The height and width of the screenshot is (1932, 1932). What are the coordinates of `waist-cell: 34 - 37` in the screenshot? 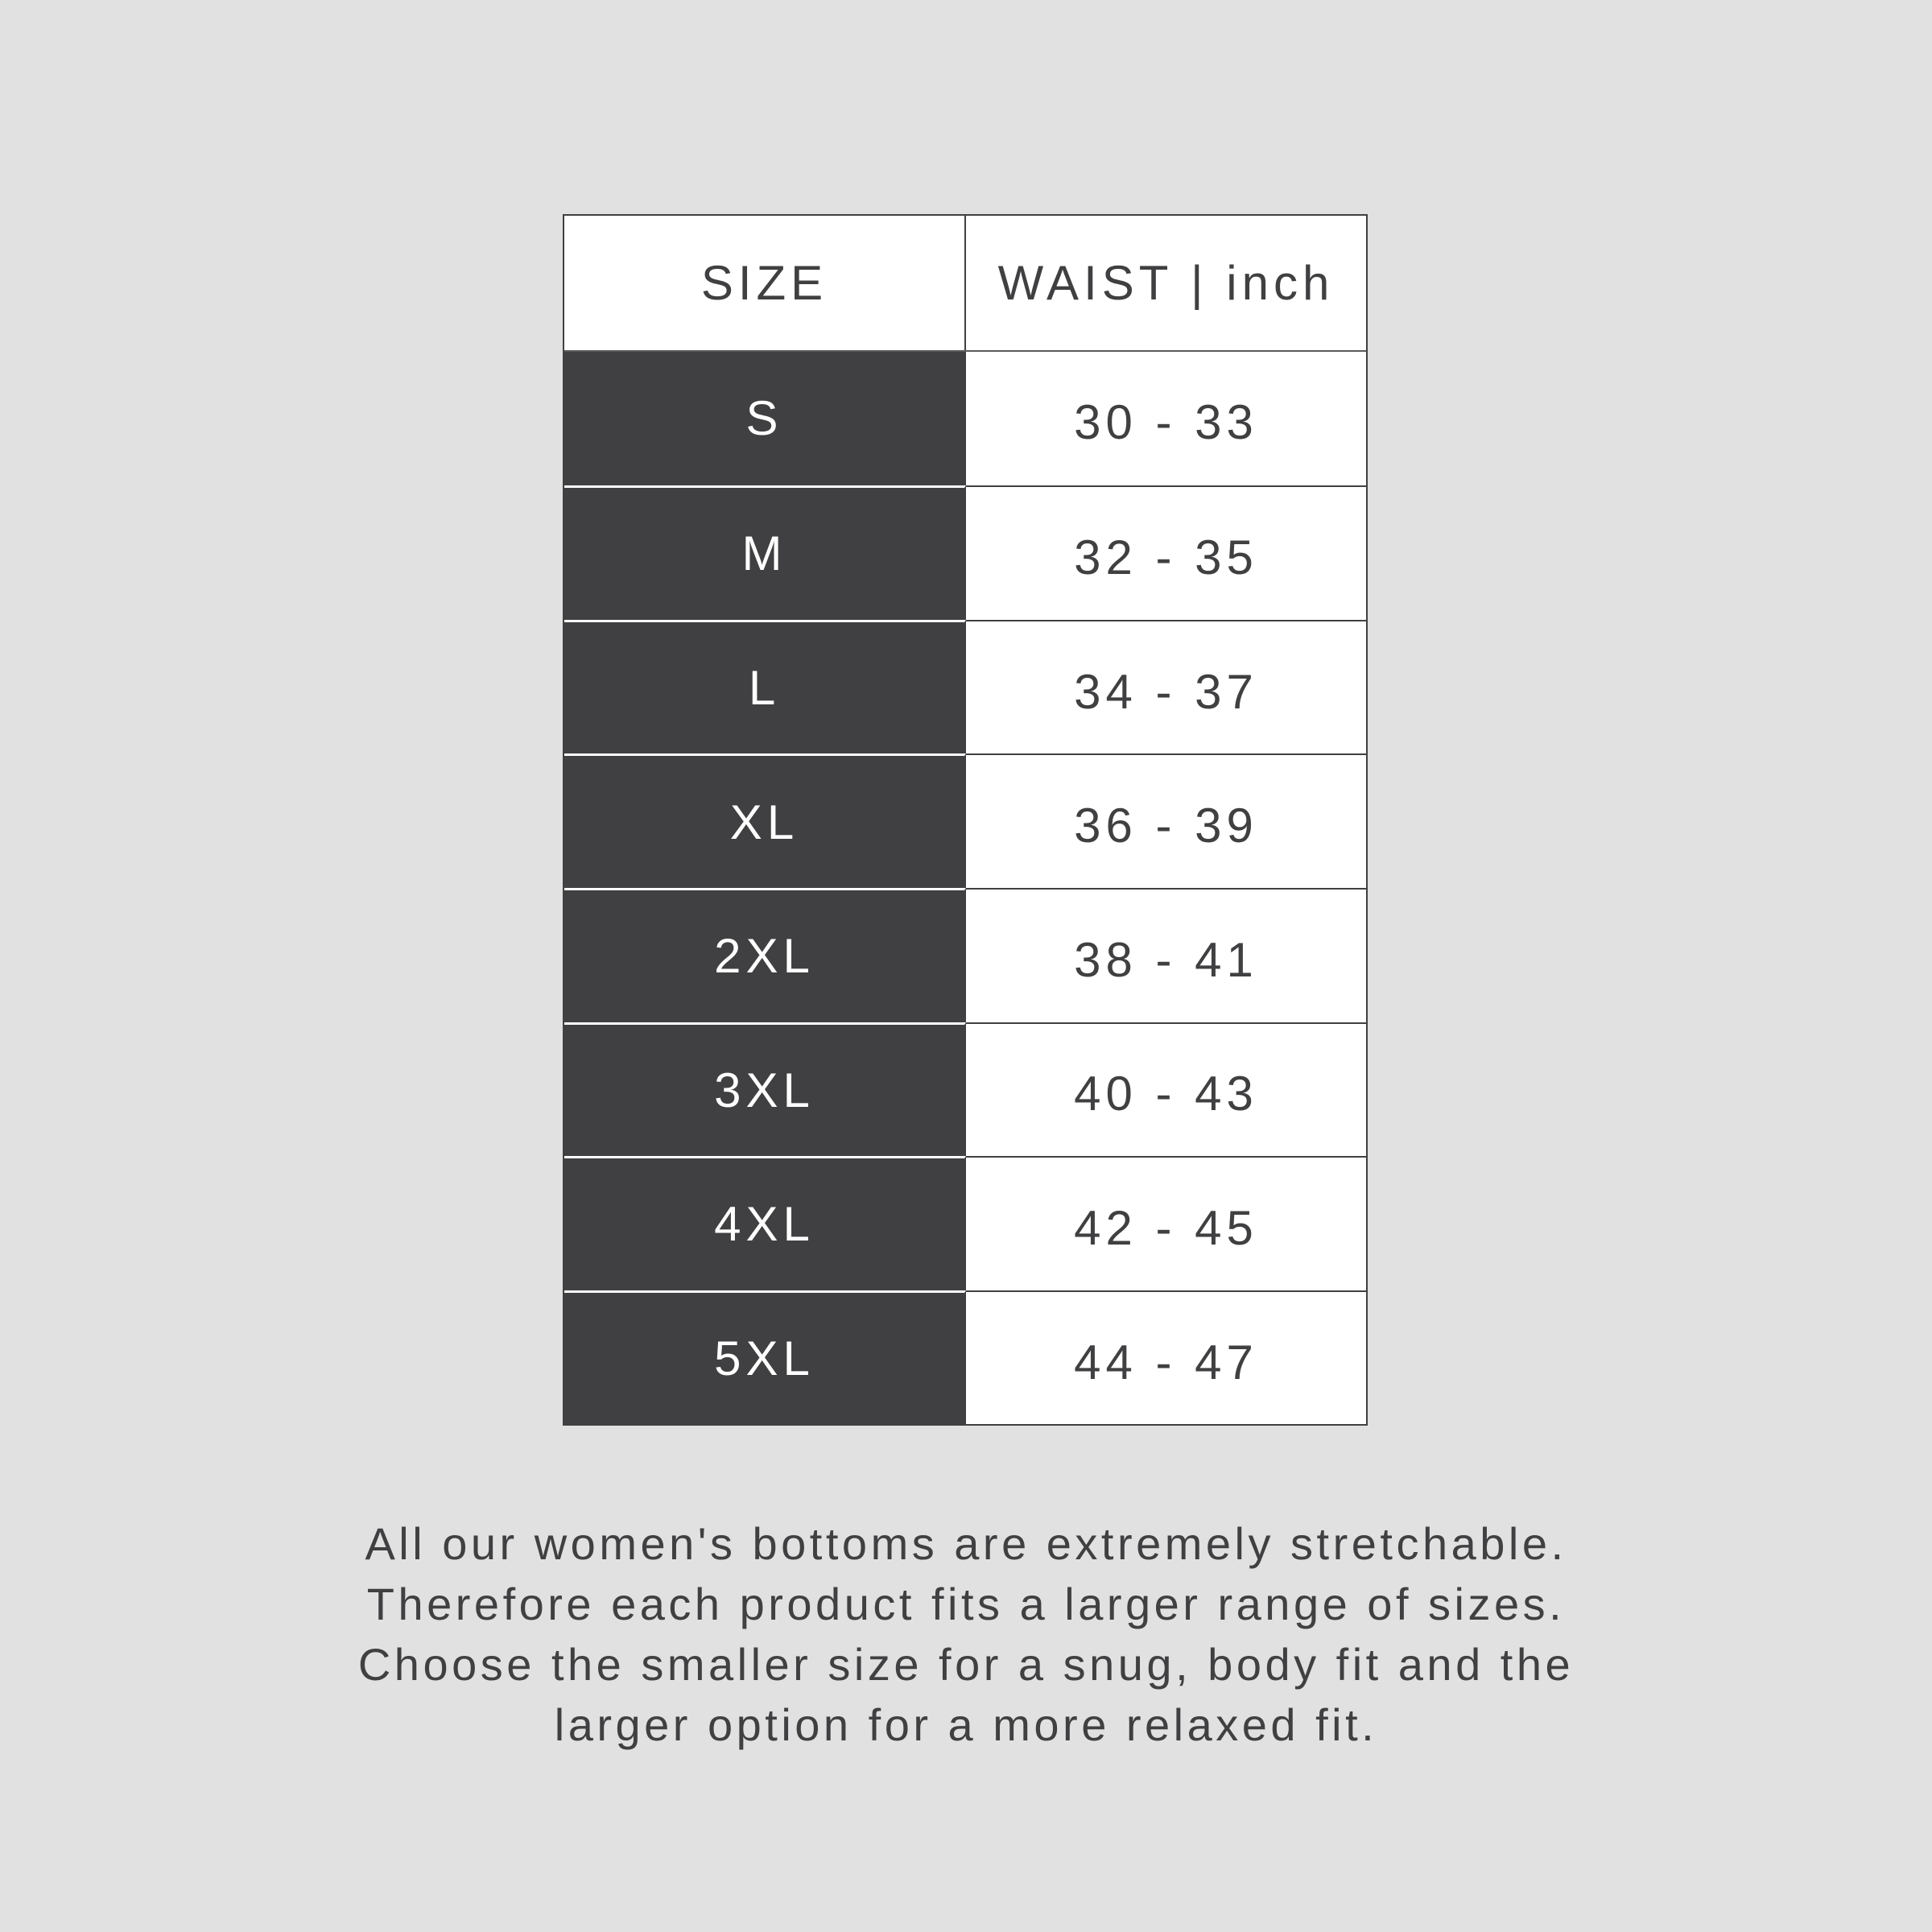 It's located at (1166, 686).